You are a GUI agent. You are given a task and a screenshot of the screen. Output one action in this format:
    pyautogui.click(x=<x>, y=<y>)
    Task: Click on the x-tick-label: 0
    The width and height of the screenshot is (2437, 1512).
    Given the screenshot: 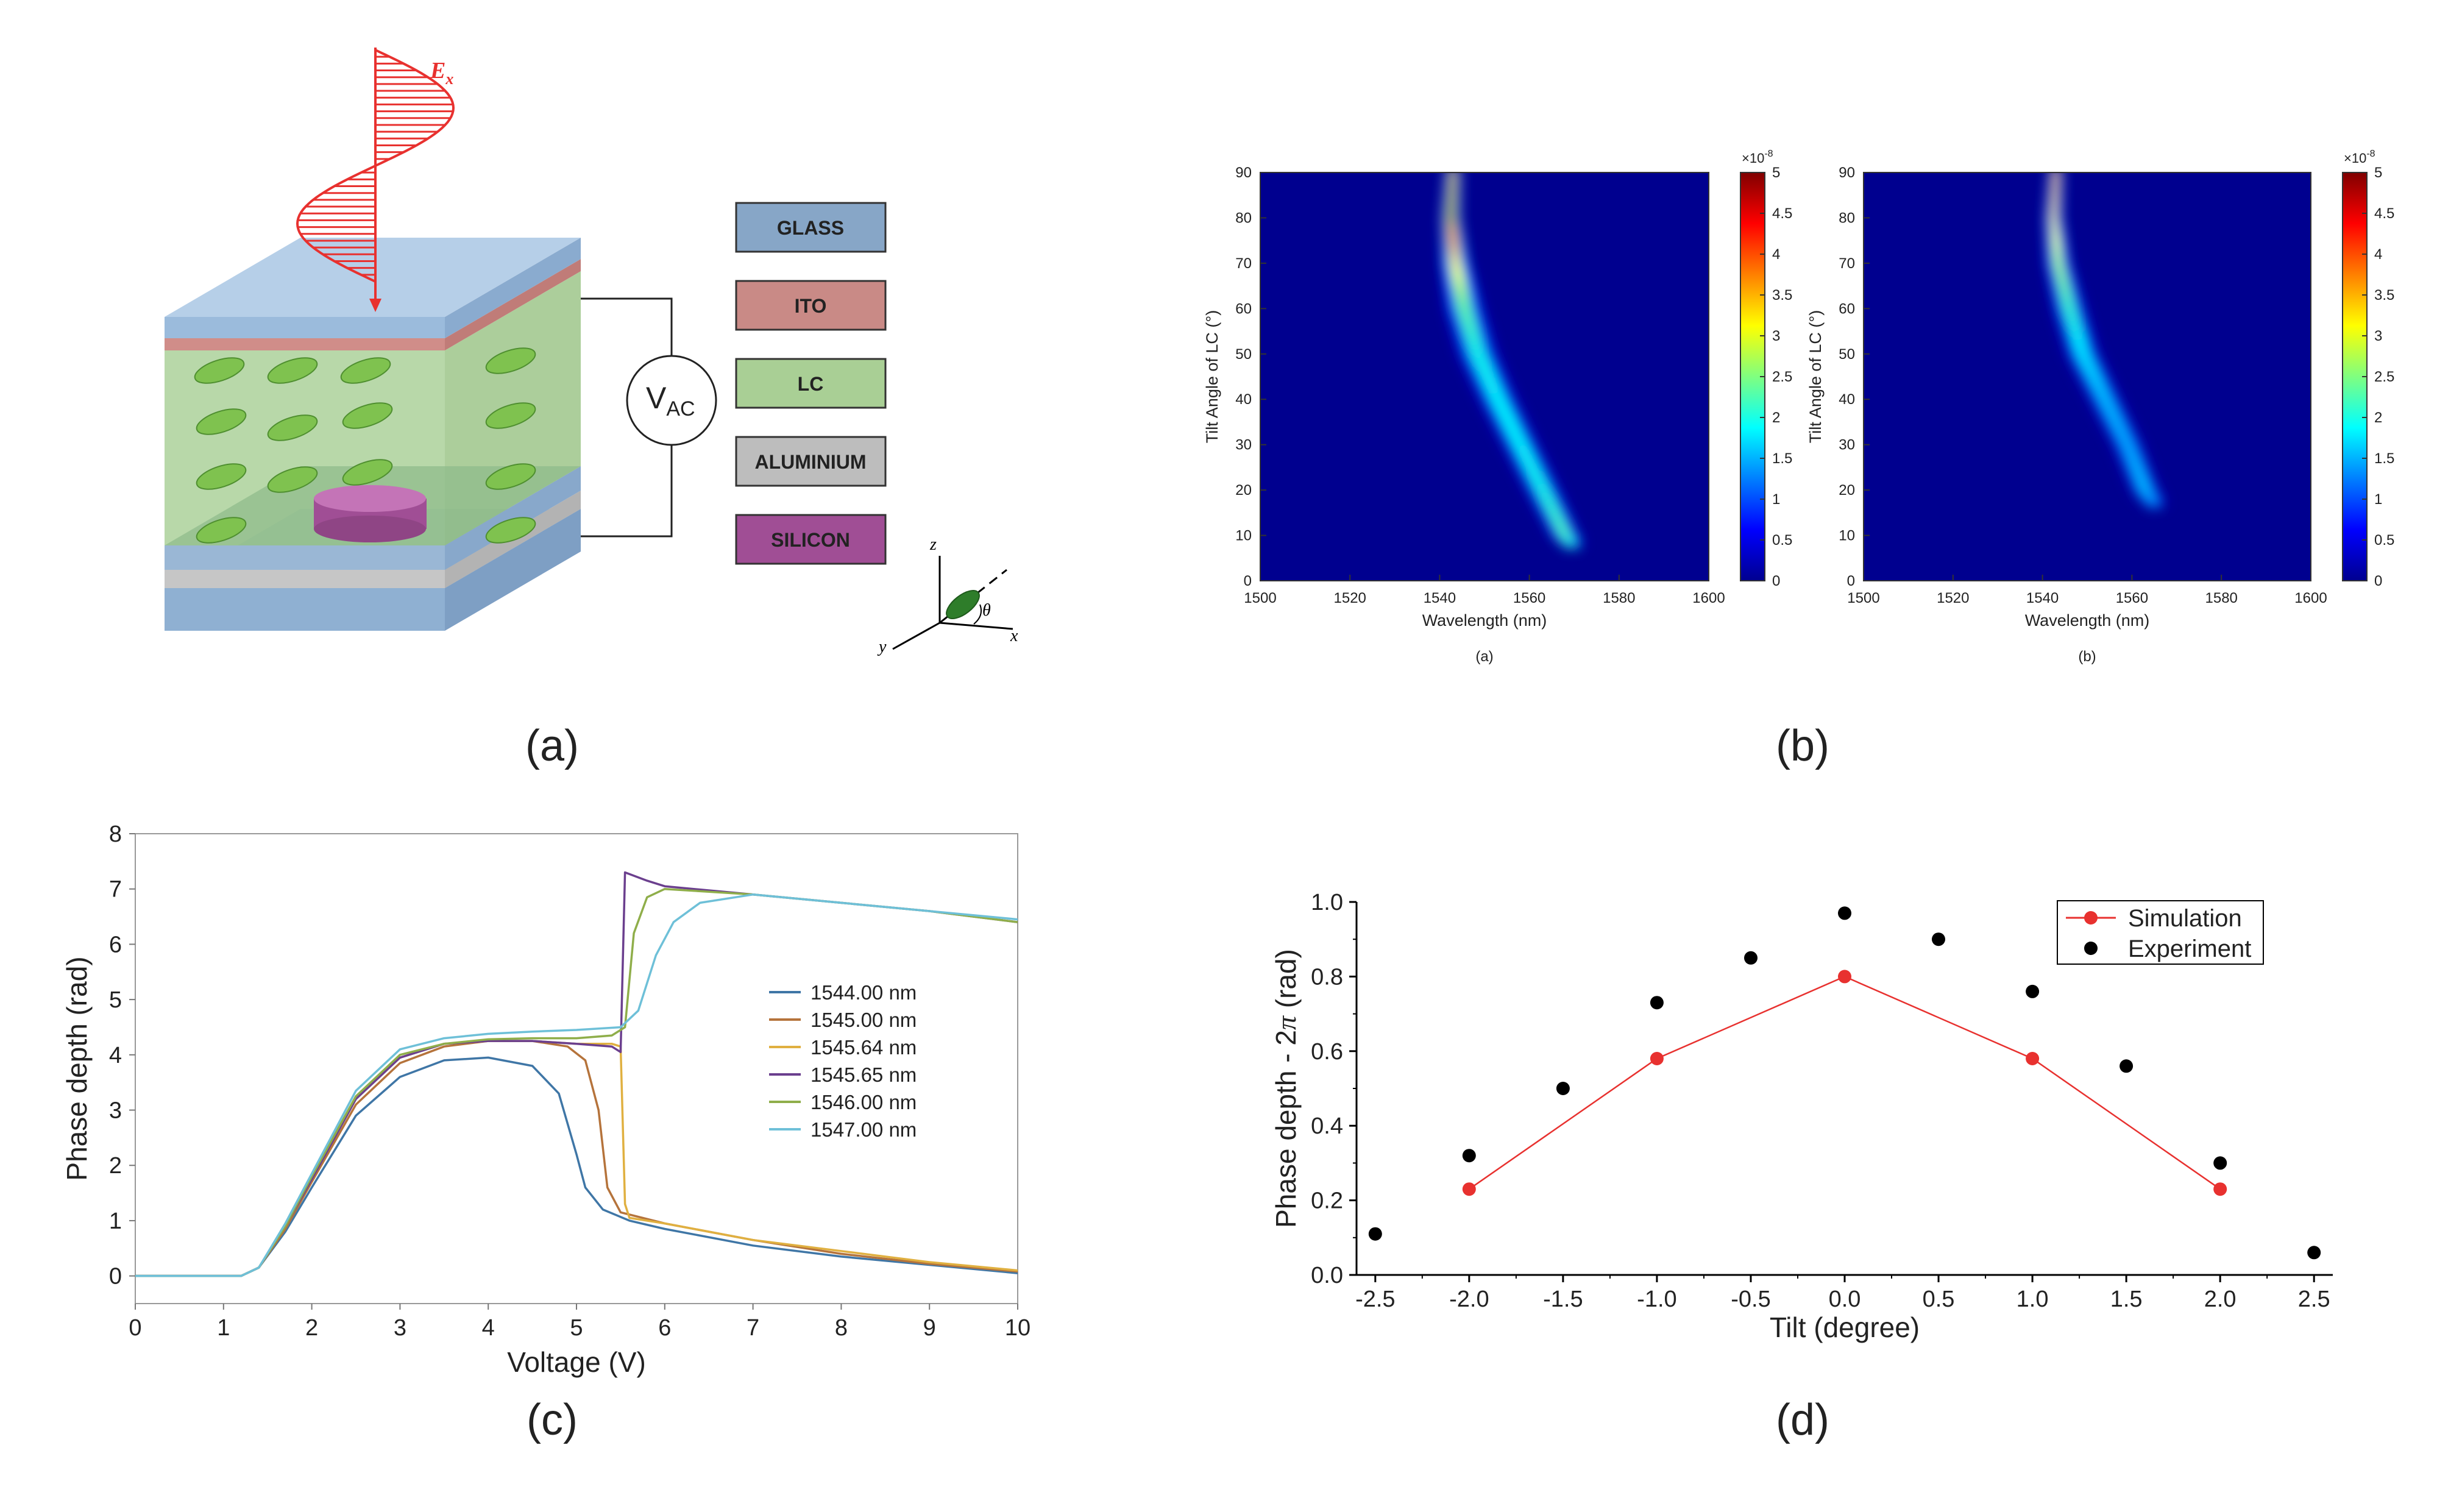 What is the action you would take?
    pyautogui.click(x=135, y=1328)
    